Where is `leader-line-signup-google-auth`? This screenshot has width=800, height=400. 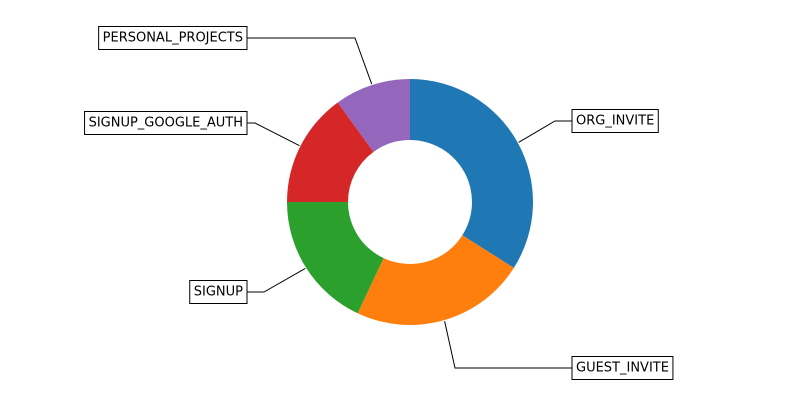 leader-line-signup-google-auth is located at coordinates (273, 134).